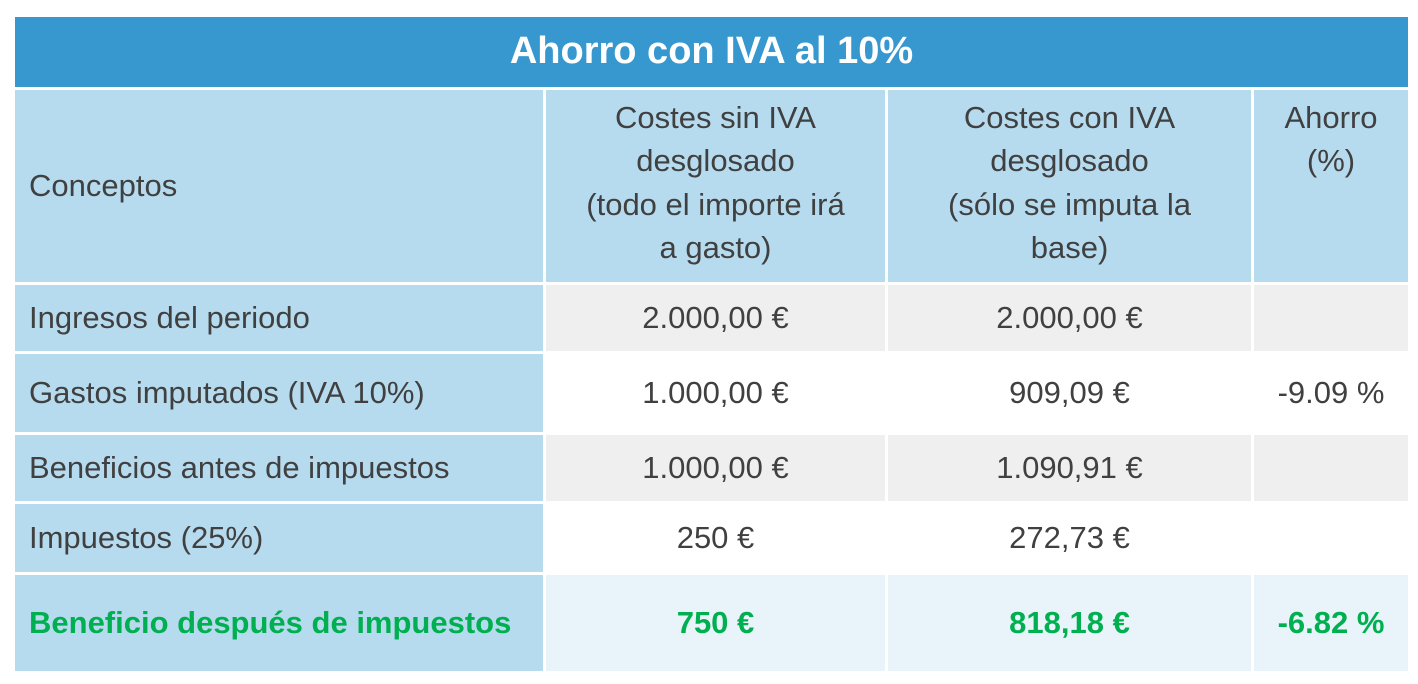 This screenshot has width=1418, height=684. Describe the element at coordinates (279, 318) in the screenshot. I see `row-concept: Ingresos del periodo` at that location.